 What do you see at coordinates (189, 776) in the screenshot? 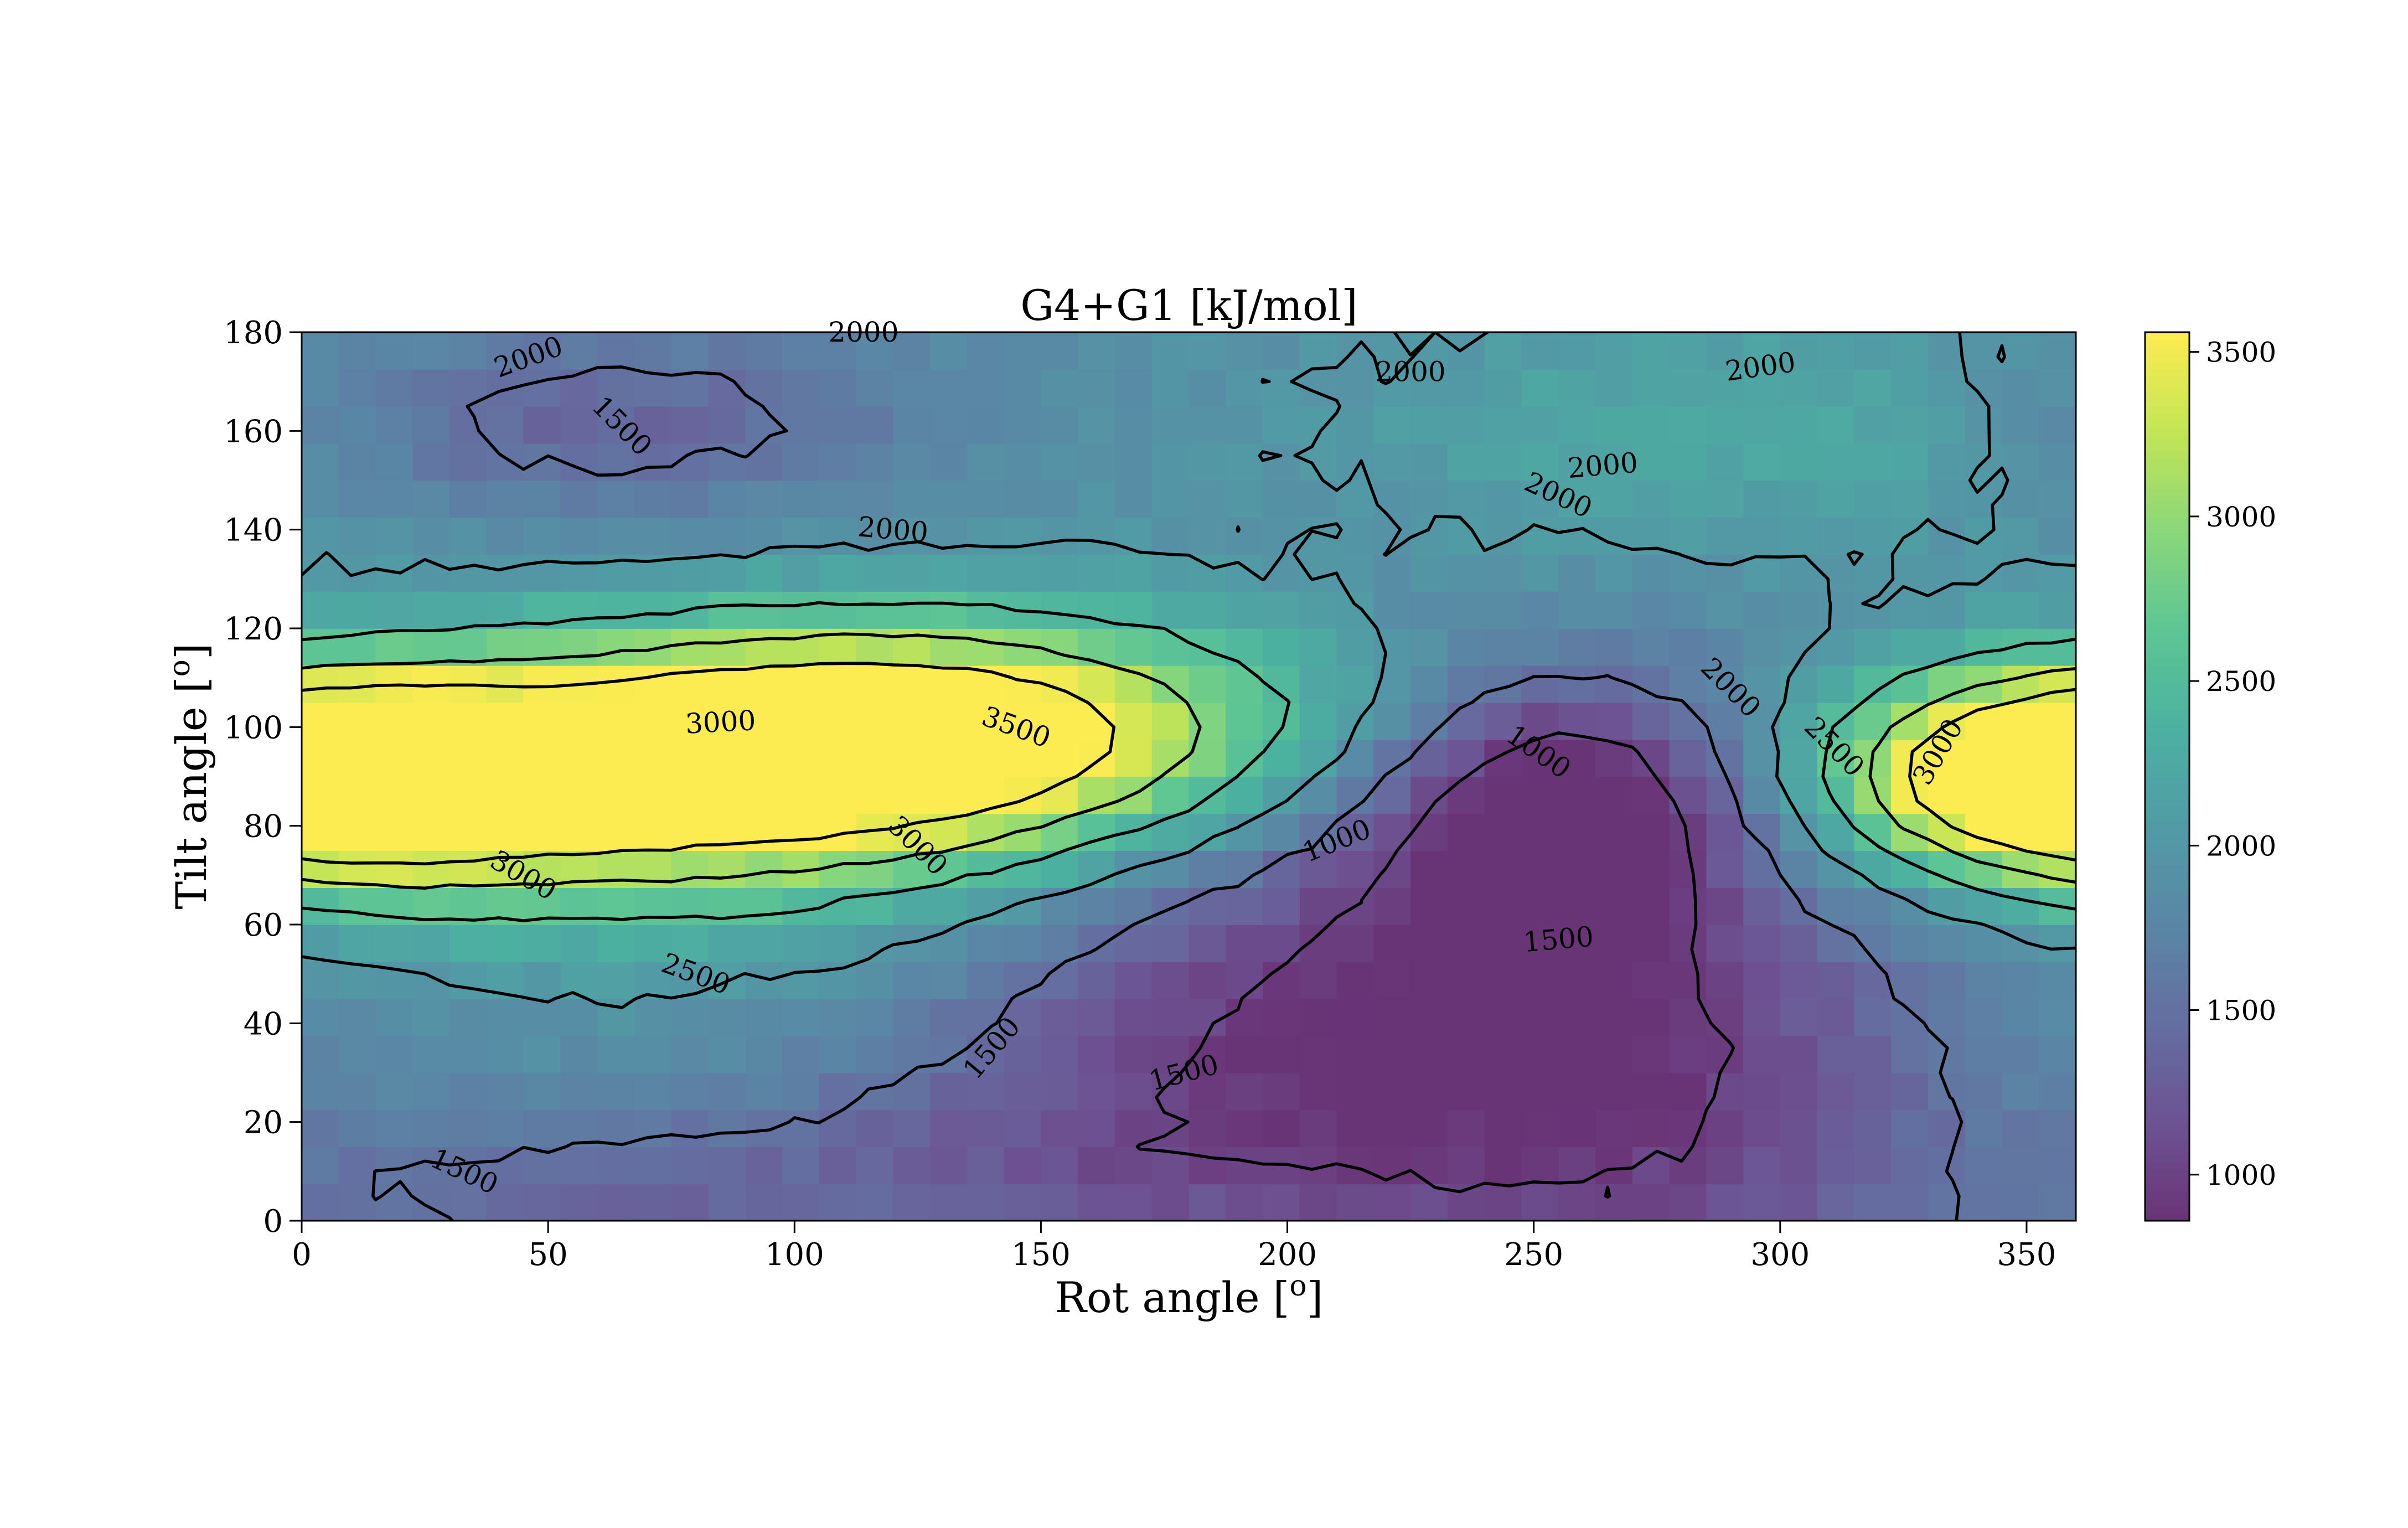
I see `y-axis-label: Tilt angle [o]` at bounding box center [189, 776].